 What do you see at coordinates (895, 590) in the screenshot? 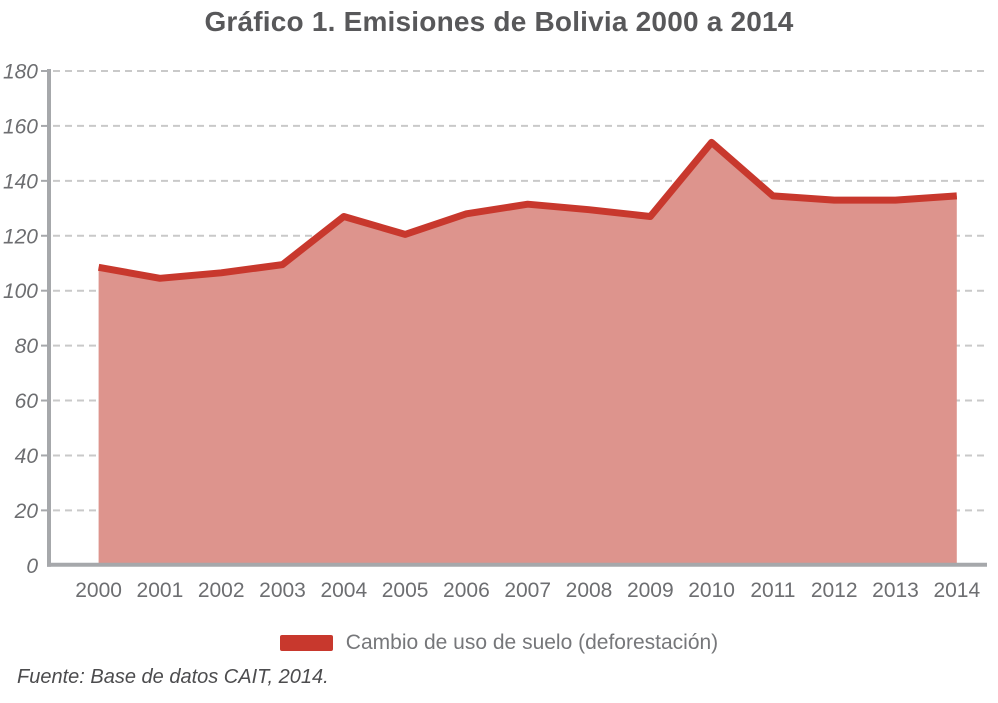
I see `x-axis-label: 2013` at bounding box center [895, 590].